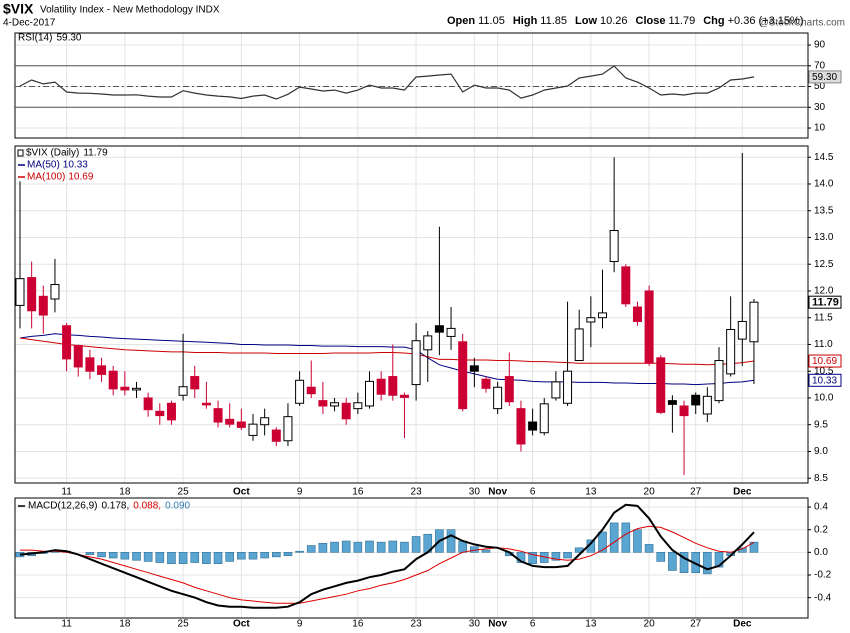 The height and width of the screenshot is (633, 850). I want to click on y-tick-label: 9.0, so click(821, 451).